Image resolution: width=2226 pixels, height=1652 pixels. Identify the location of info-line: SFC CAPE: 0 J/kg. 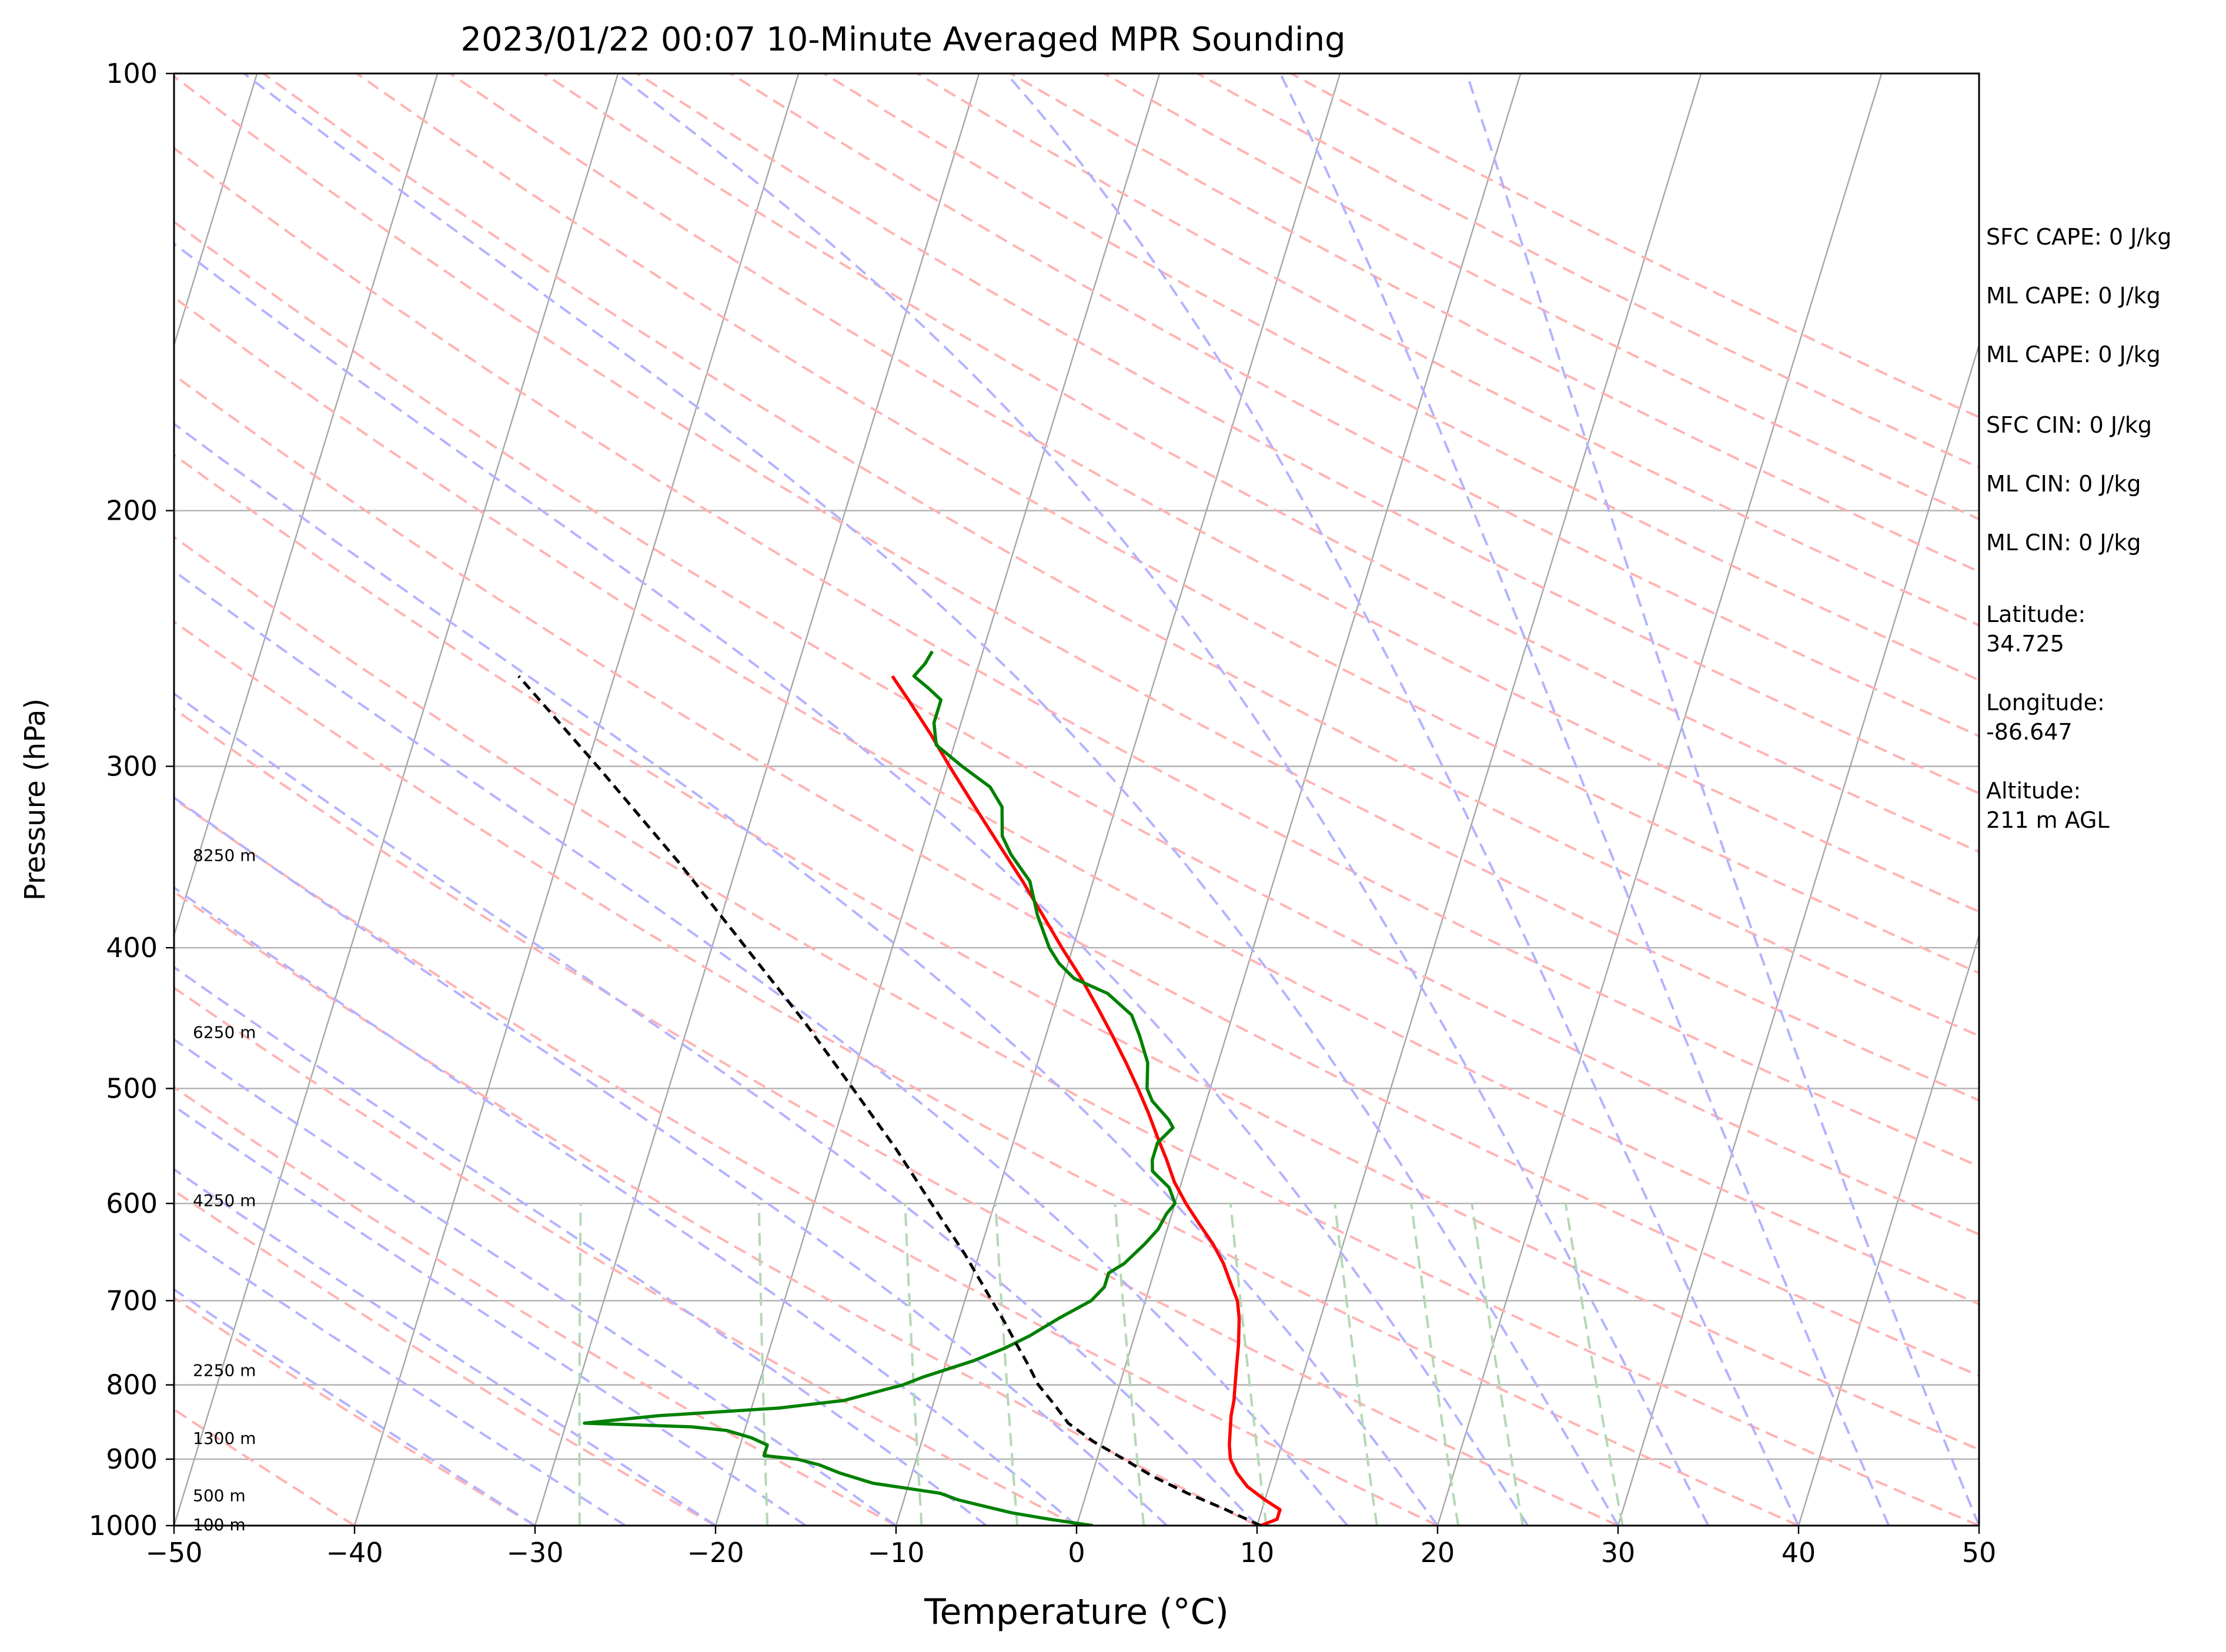
(2079, 237).